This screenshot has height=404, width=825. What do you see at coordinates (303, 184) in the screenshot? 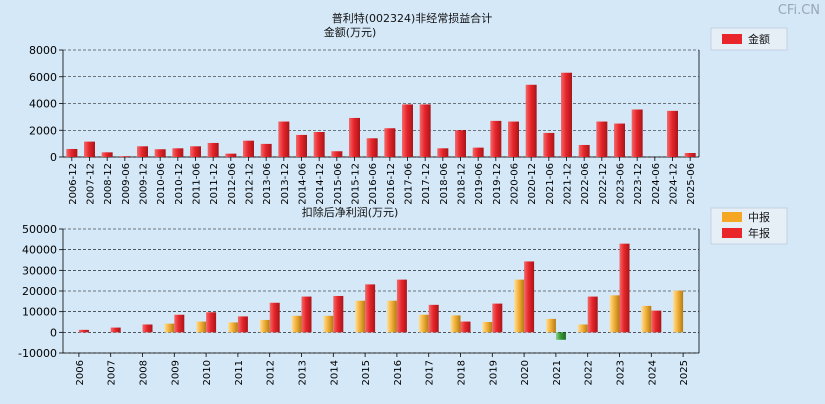
I see `chart1-xtick-label: 2014-06` at bounding box center [303, 184].